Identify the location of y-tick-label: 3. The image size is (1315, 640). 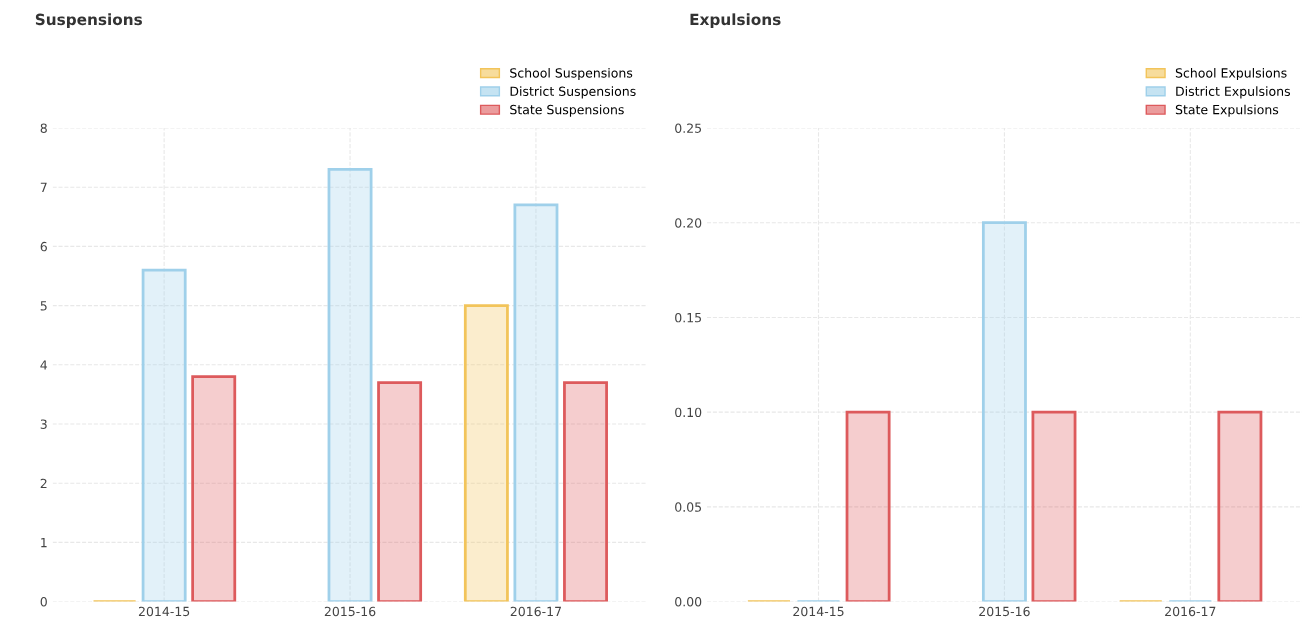
(43, 424).